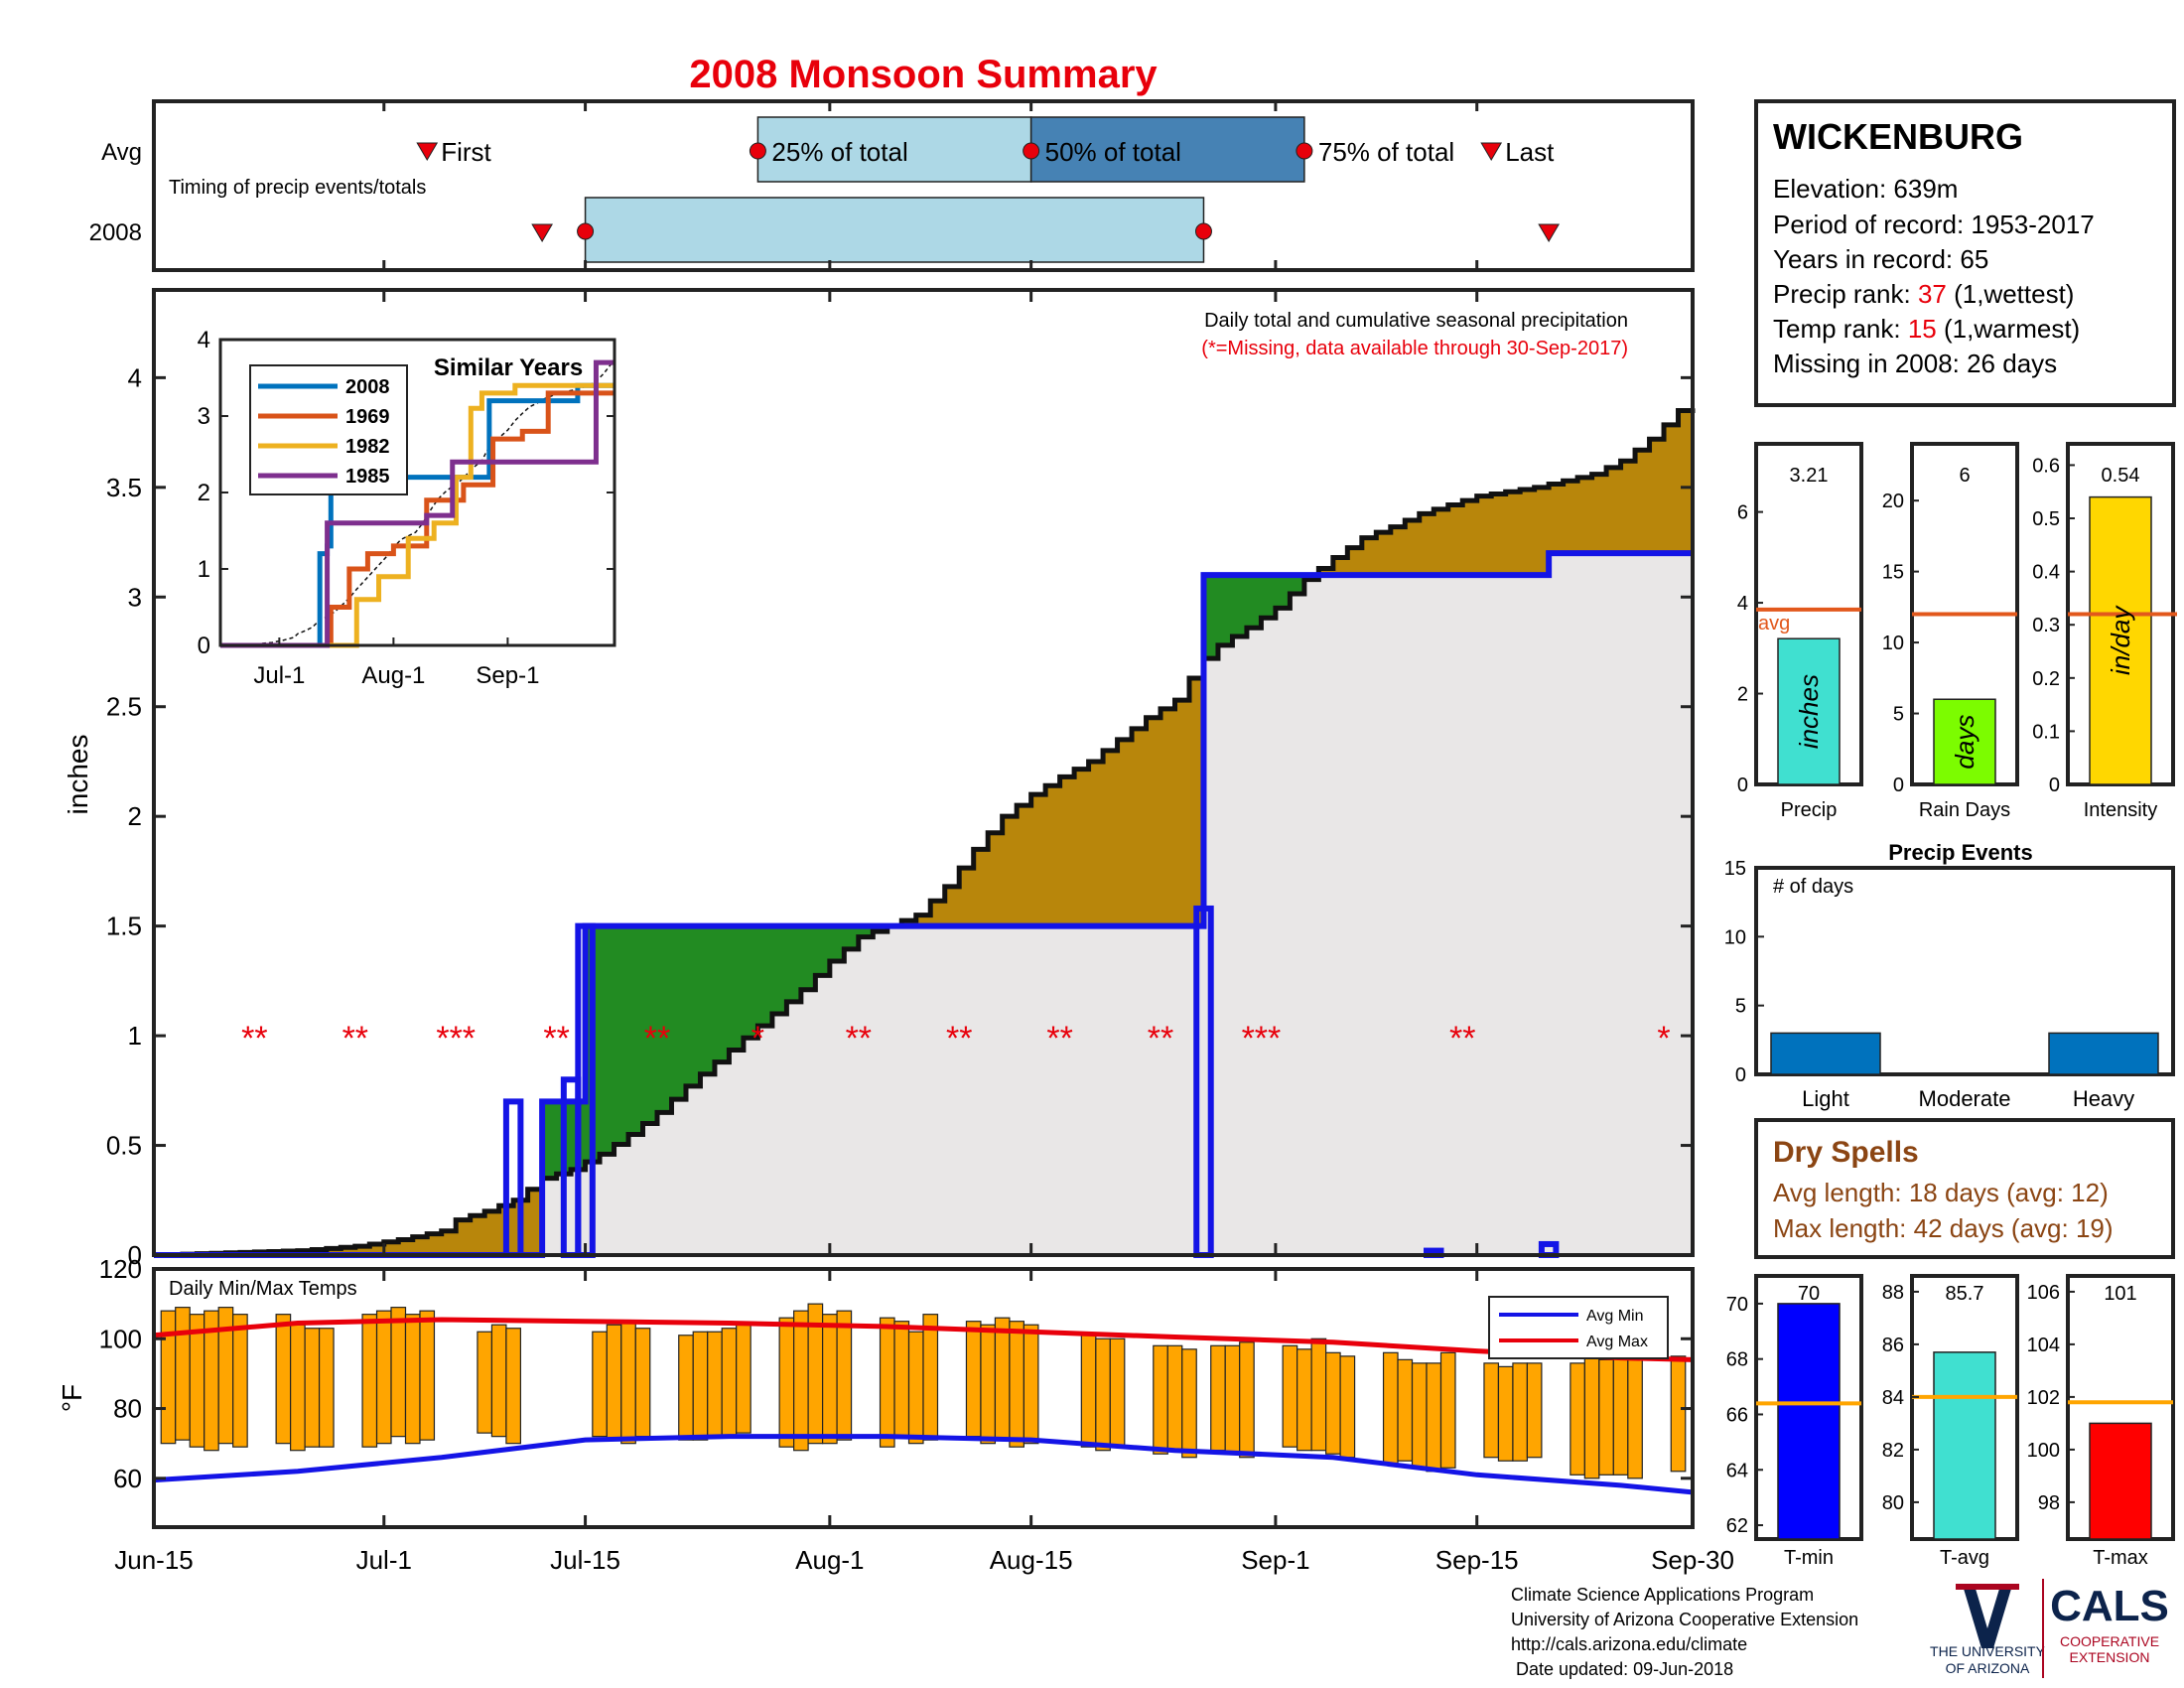 The width and height of the screenshot is (2184, 1688). I want to click on summary-bar-unit: days, so click(1964, 742).